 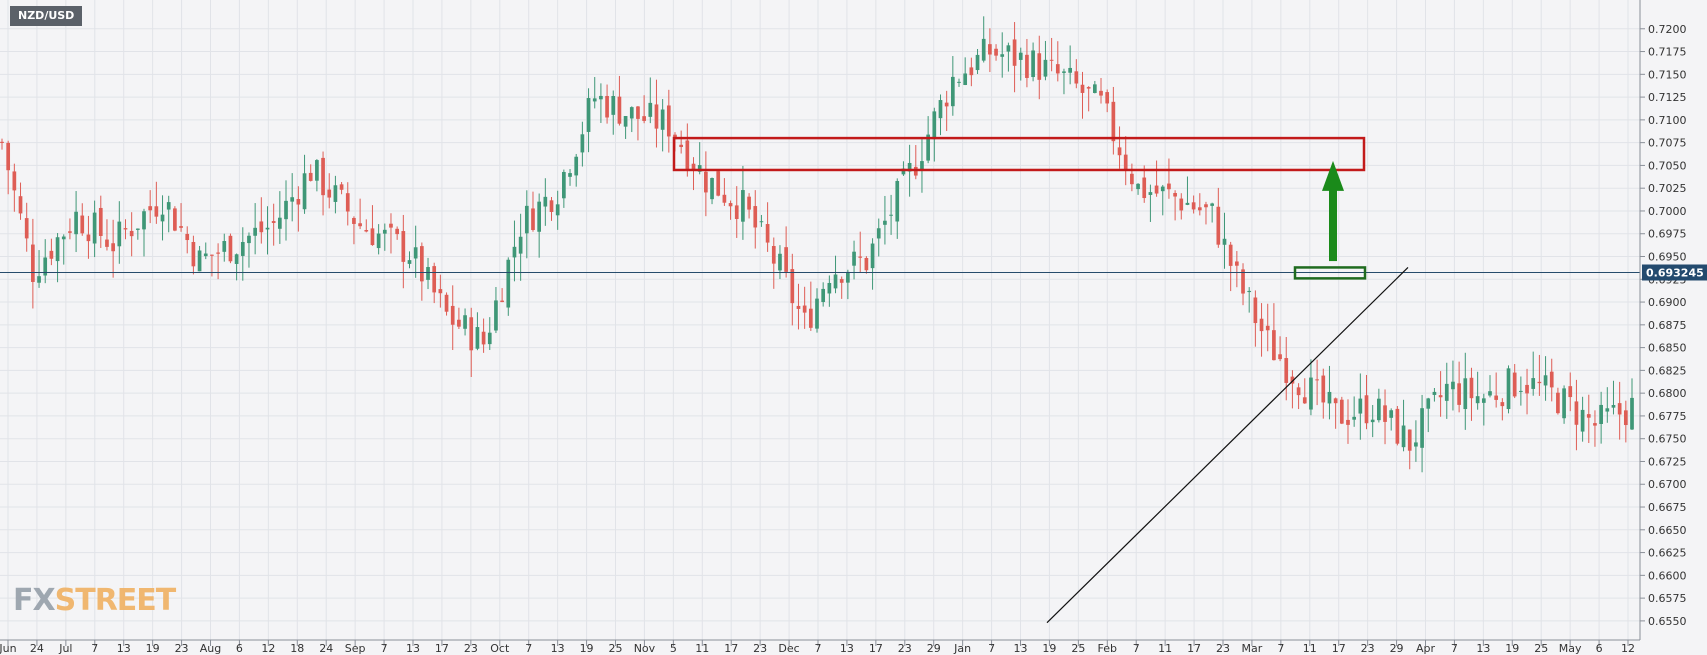 What do you see at coordinates (1667, 416) in the screenshot?
I see `y-tick-label: 0.6775` at bounding box center [1667, 416].